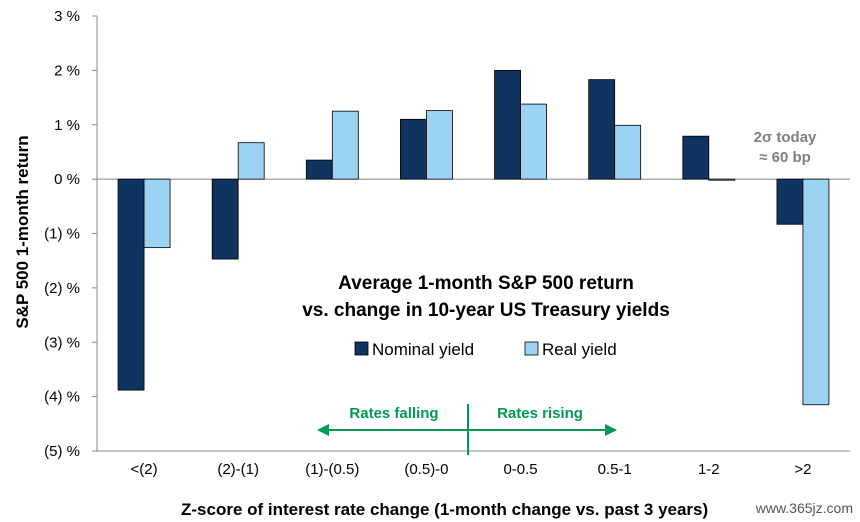 The height and width of the screenshot is (522, 860). What do you see at coordinates (804, 508) in the screenshot?
I see `watermark: www.365jz.com` at bounding box center [804, 508].